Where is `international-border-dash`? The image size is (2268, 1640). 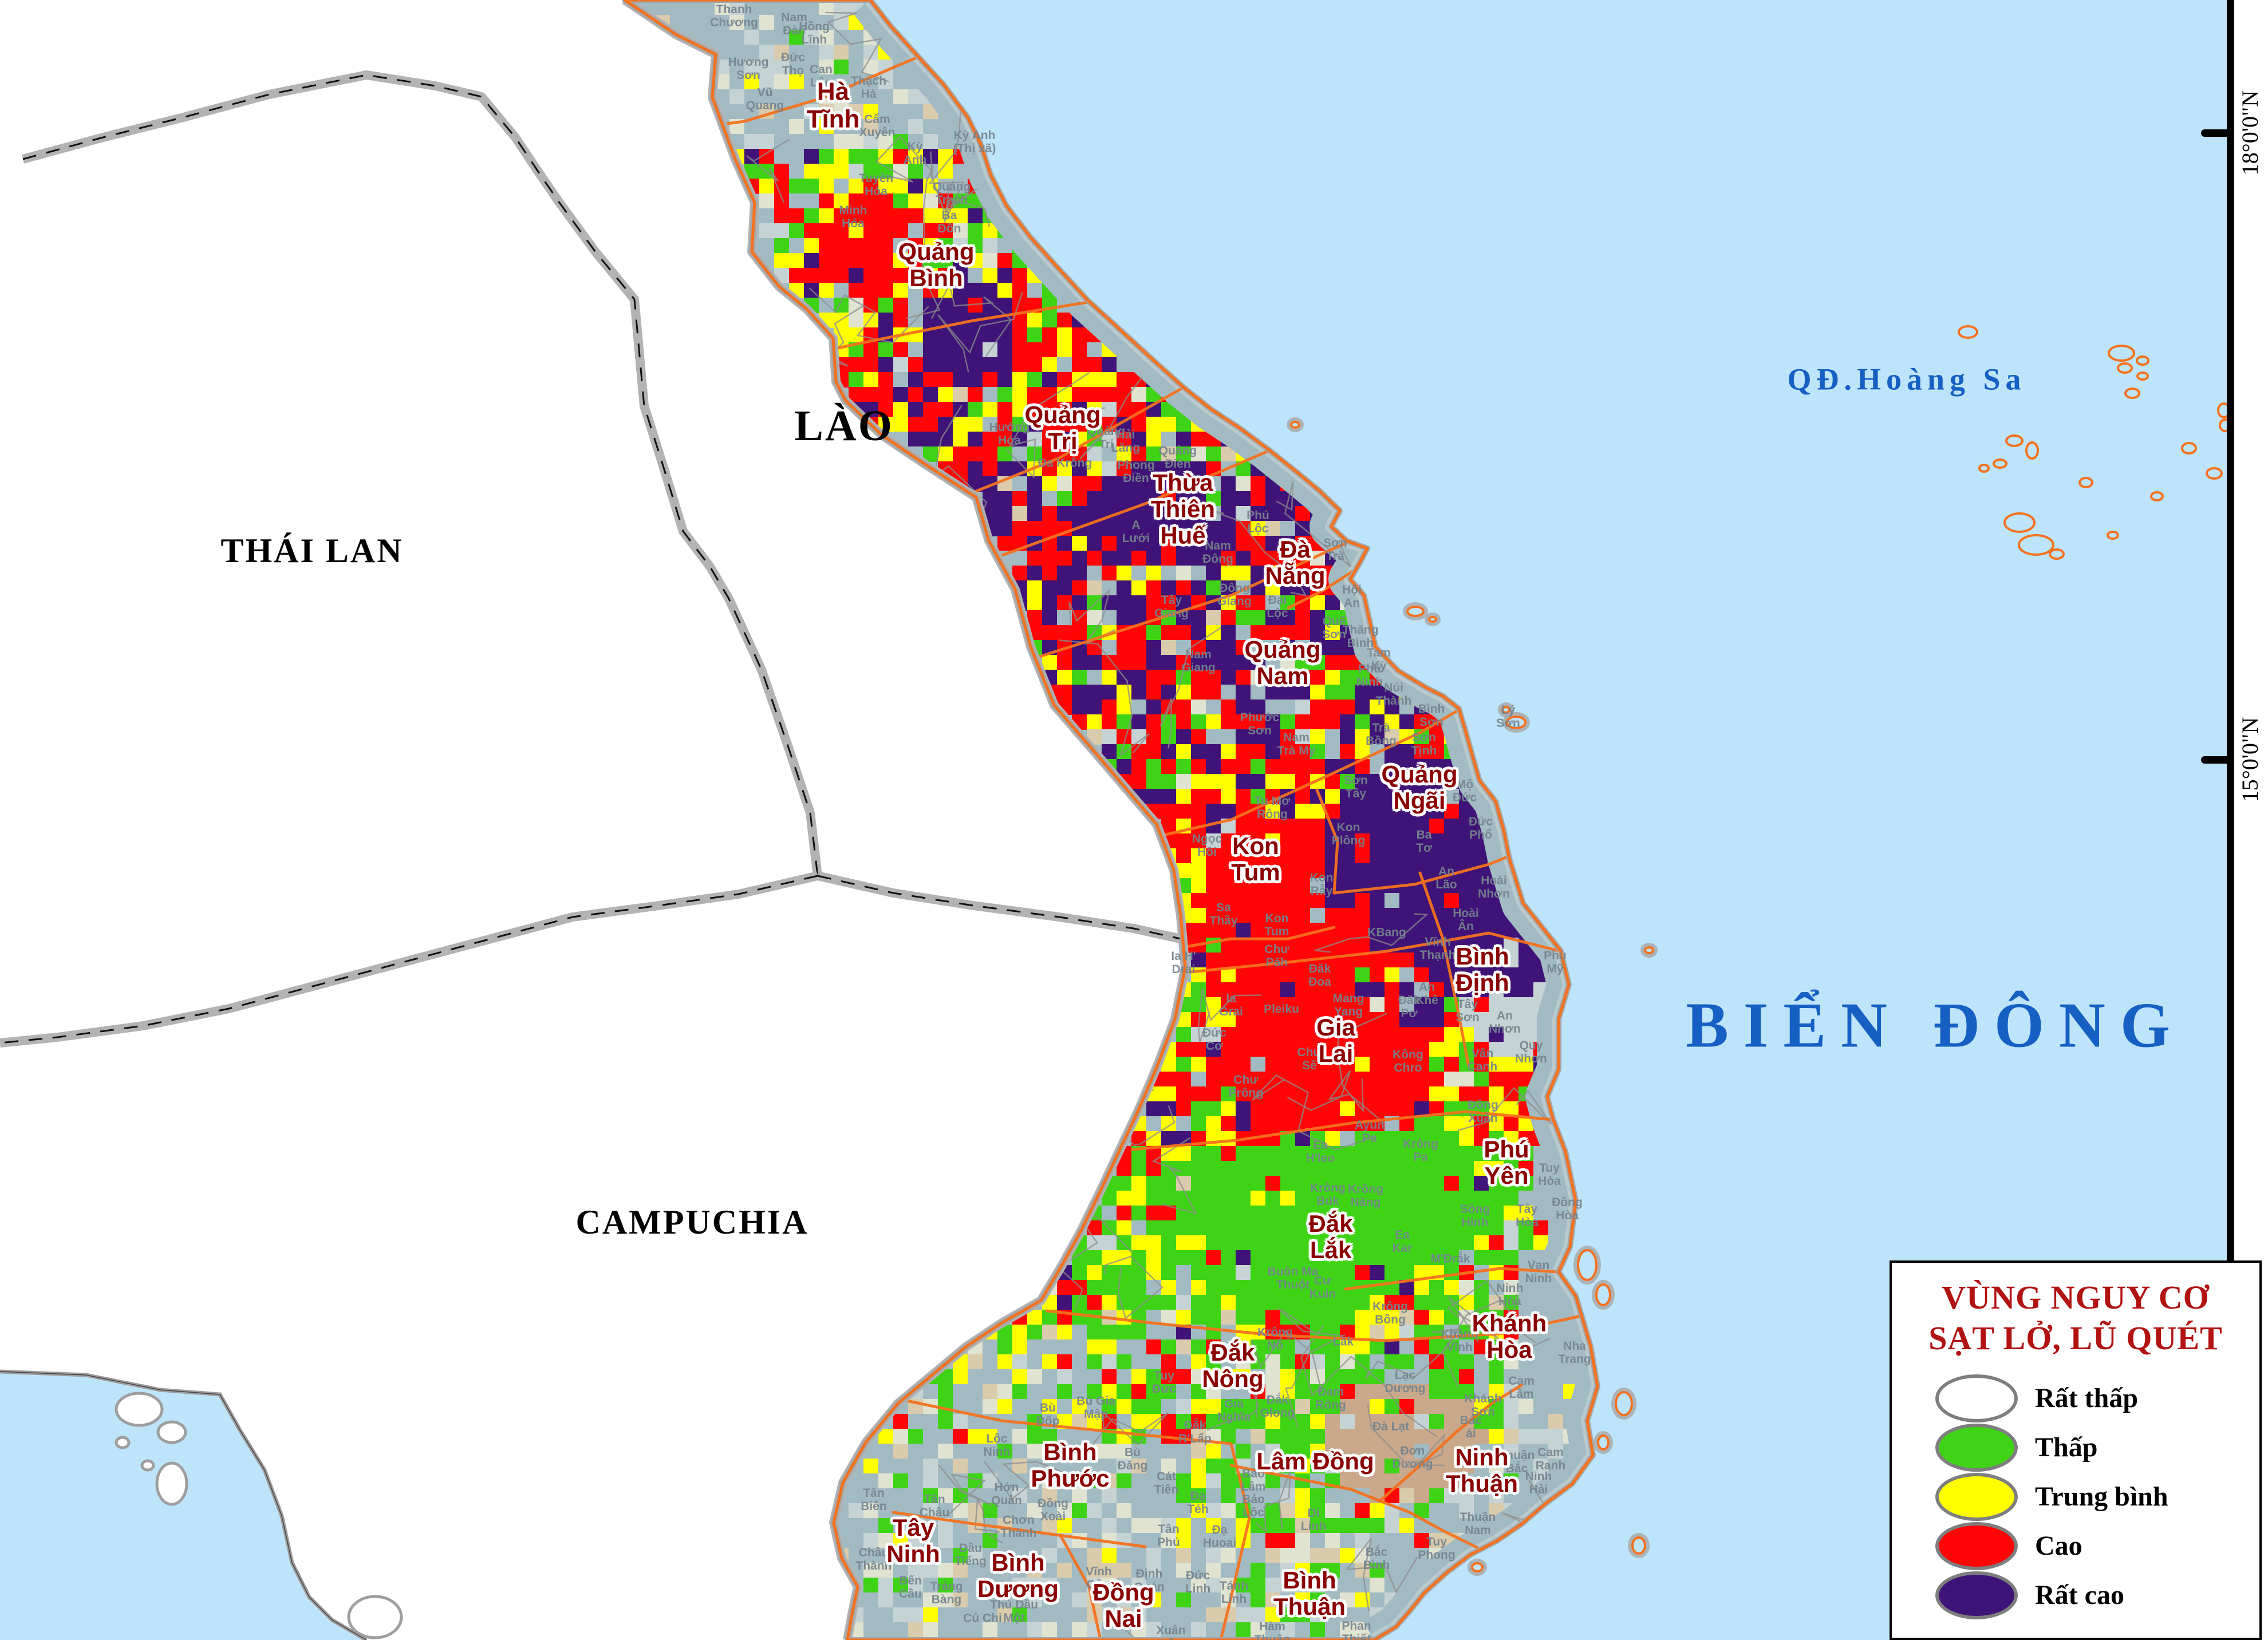 international-border-dash is located at coordinates (999, 907).